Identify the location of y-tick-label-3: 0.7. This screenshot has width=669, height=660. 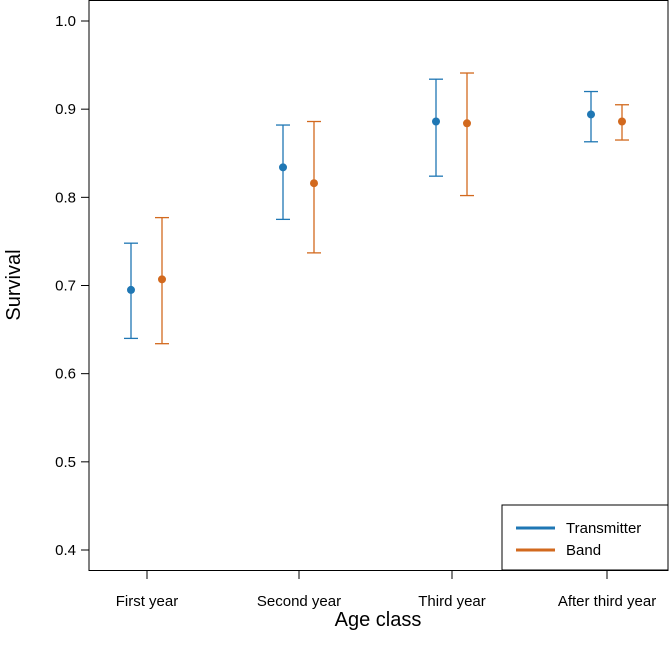
(65, 286).